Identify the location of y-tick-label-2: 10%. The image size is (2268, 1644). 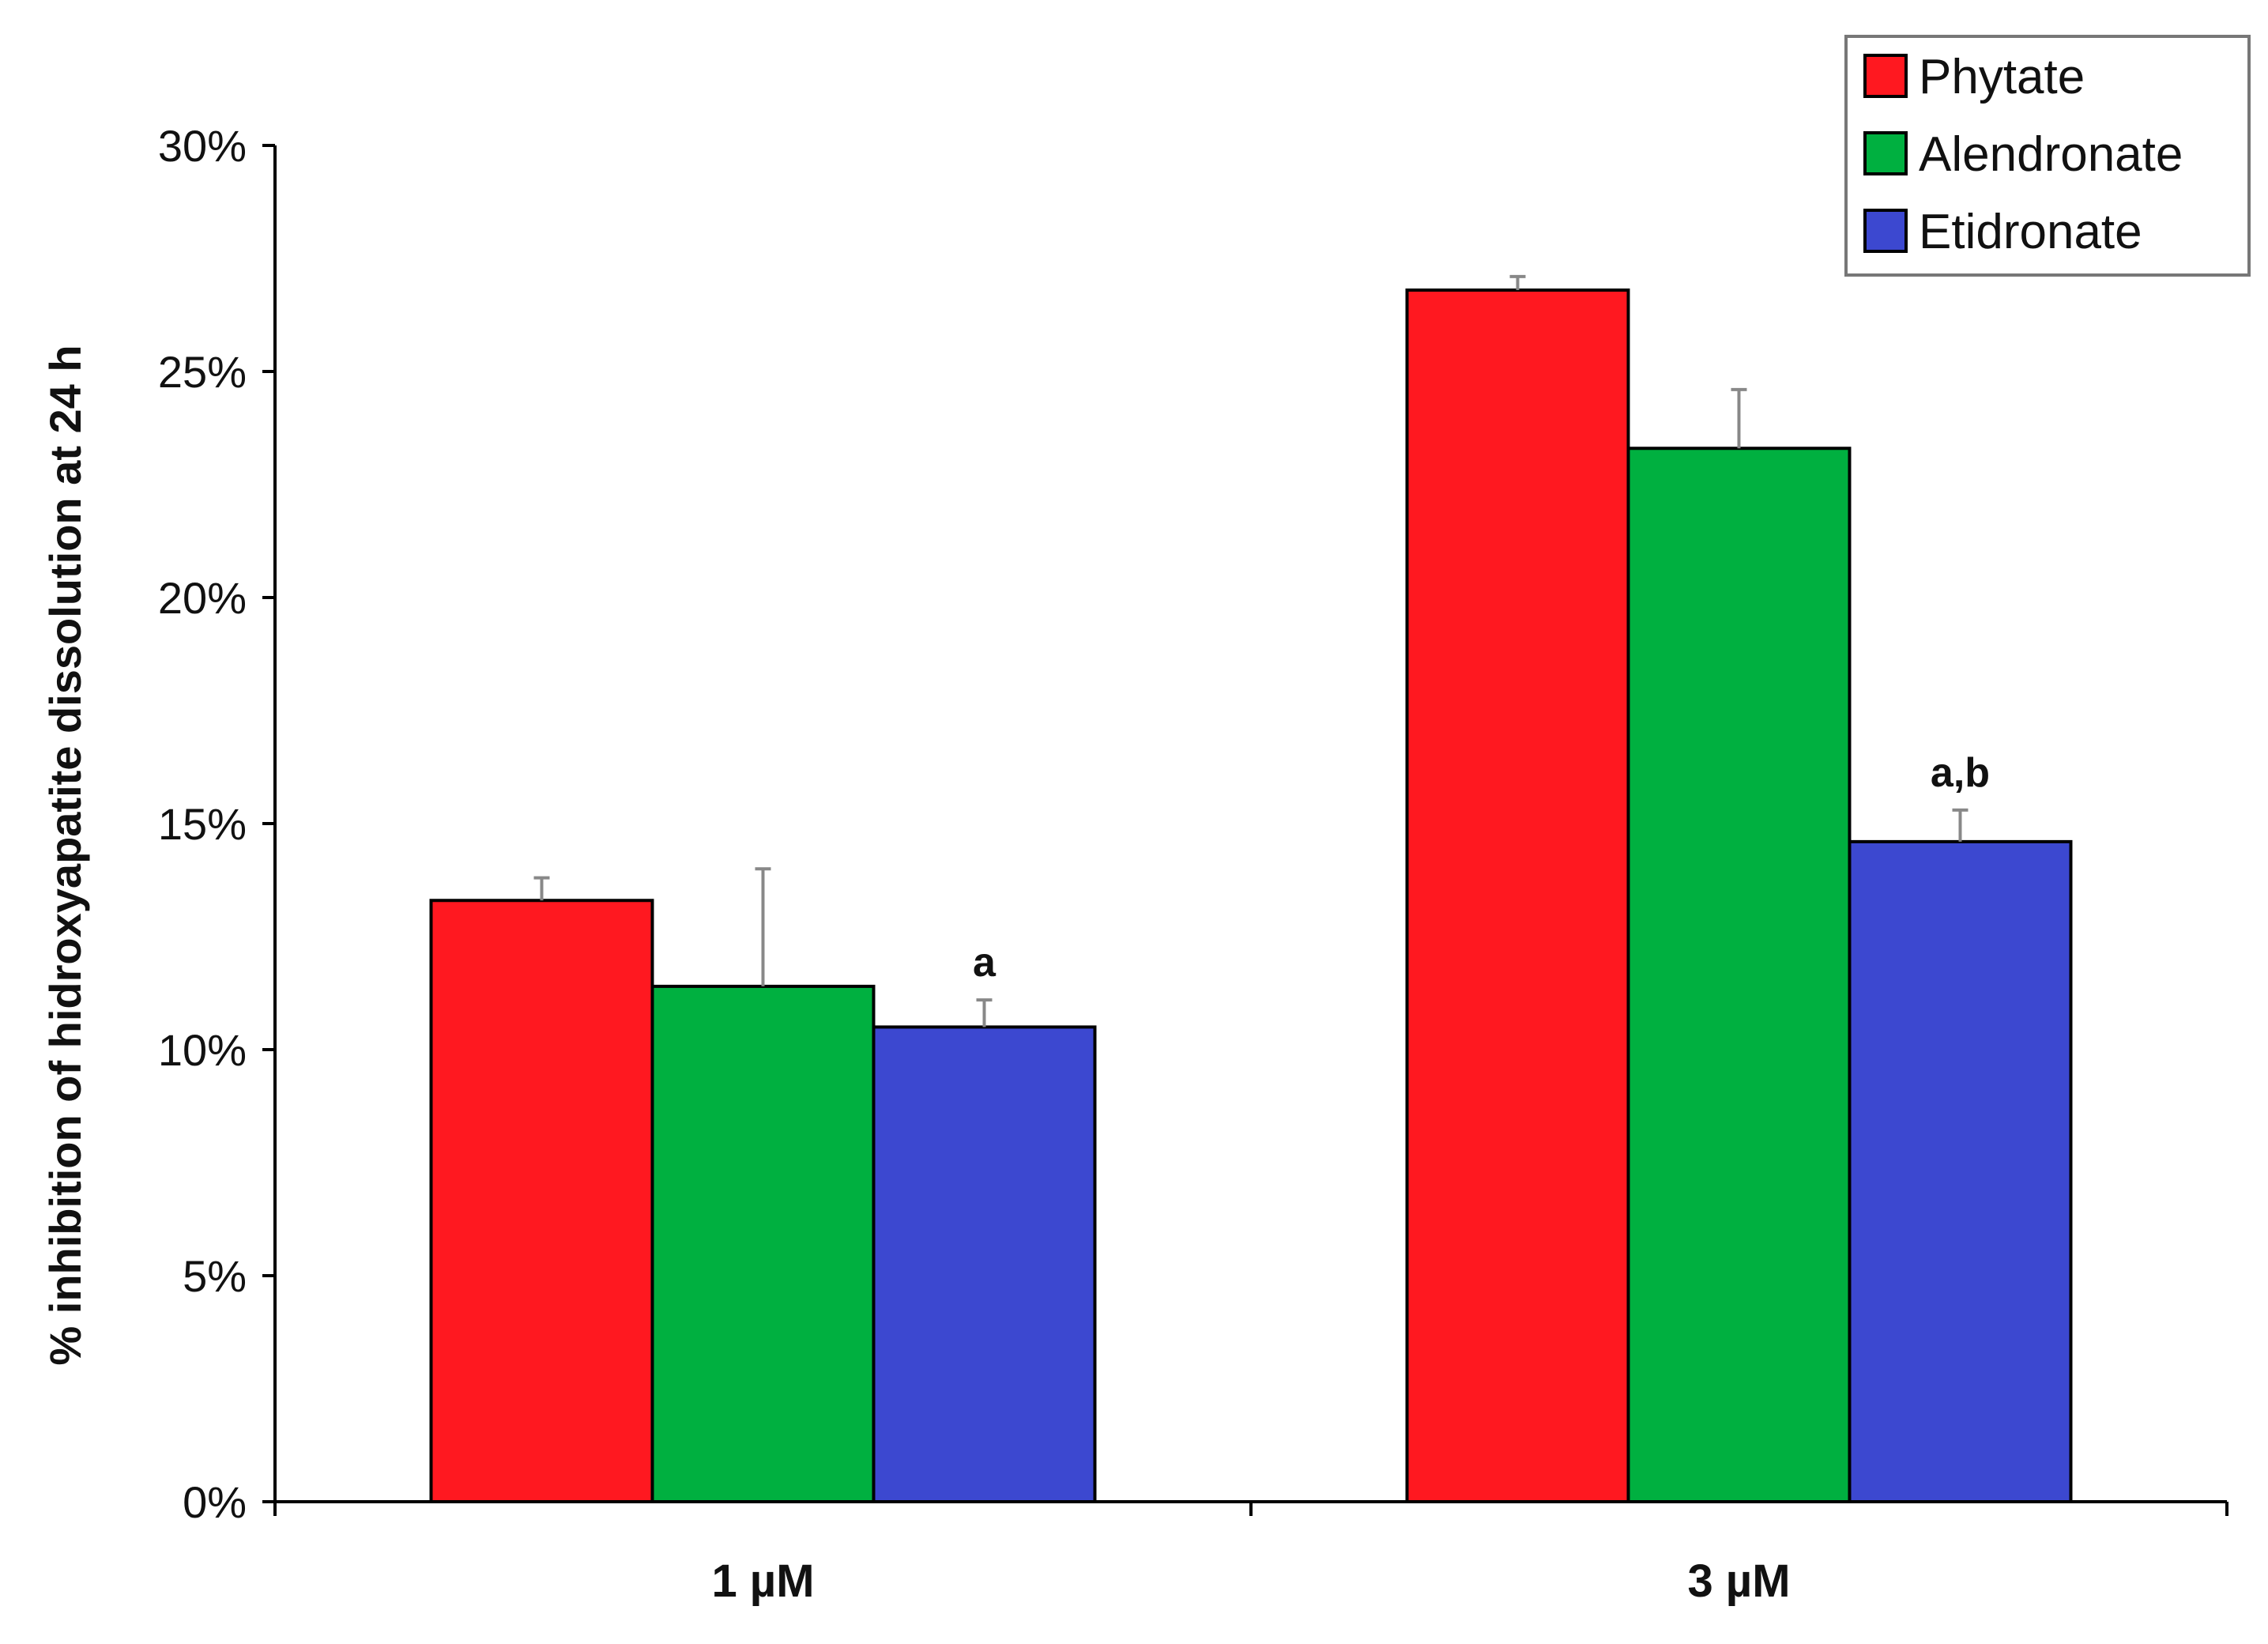
(202, 1050).